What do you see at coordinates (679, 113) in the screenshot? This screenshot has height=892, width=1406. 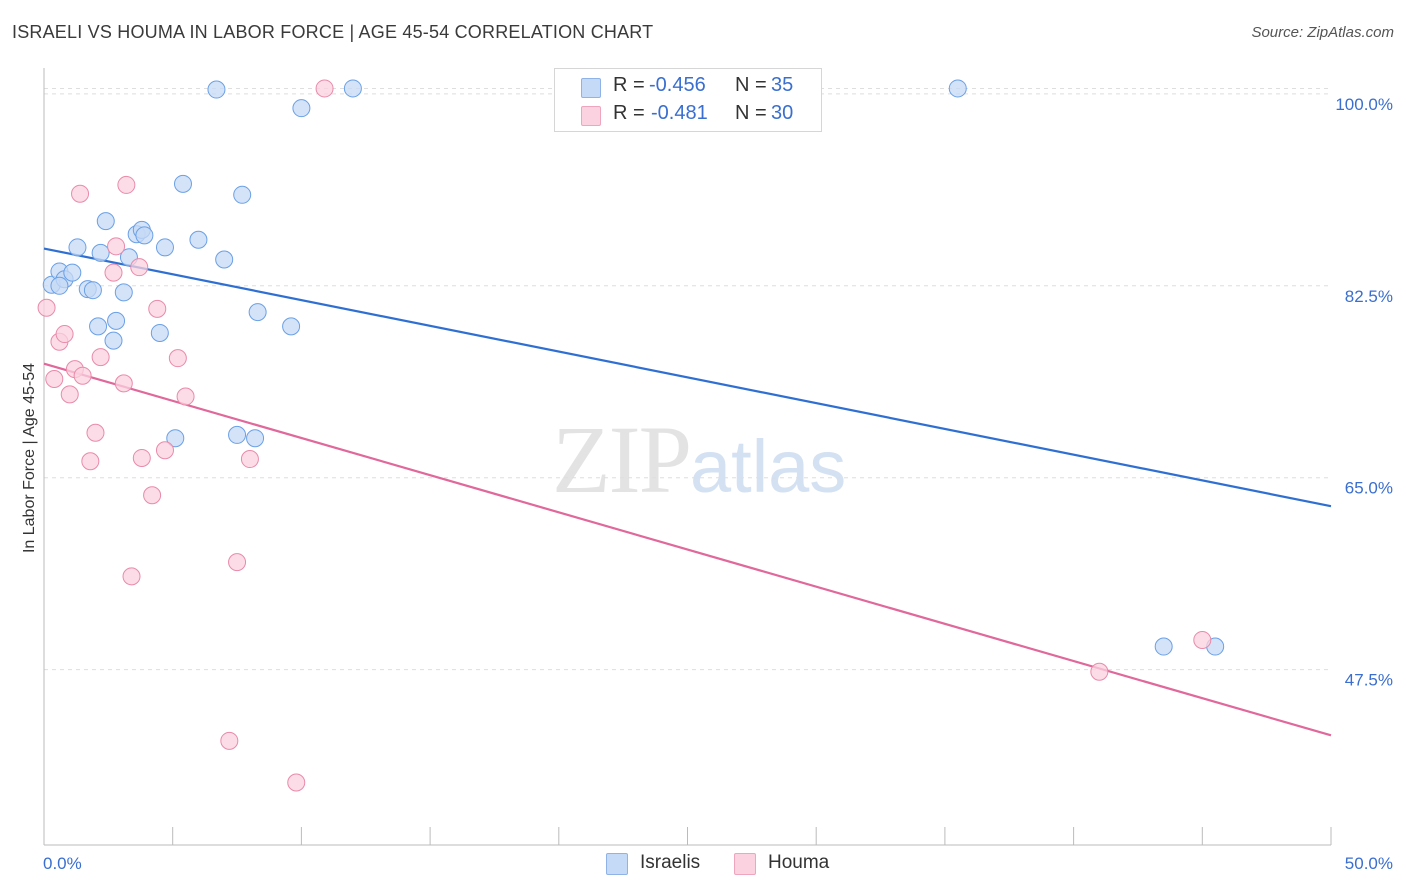 I see `houma-r-value: -0.481` at bounding box center [679, 113].